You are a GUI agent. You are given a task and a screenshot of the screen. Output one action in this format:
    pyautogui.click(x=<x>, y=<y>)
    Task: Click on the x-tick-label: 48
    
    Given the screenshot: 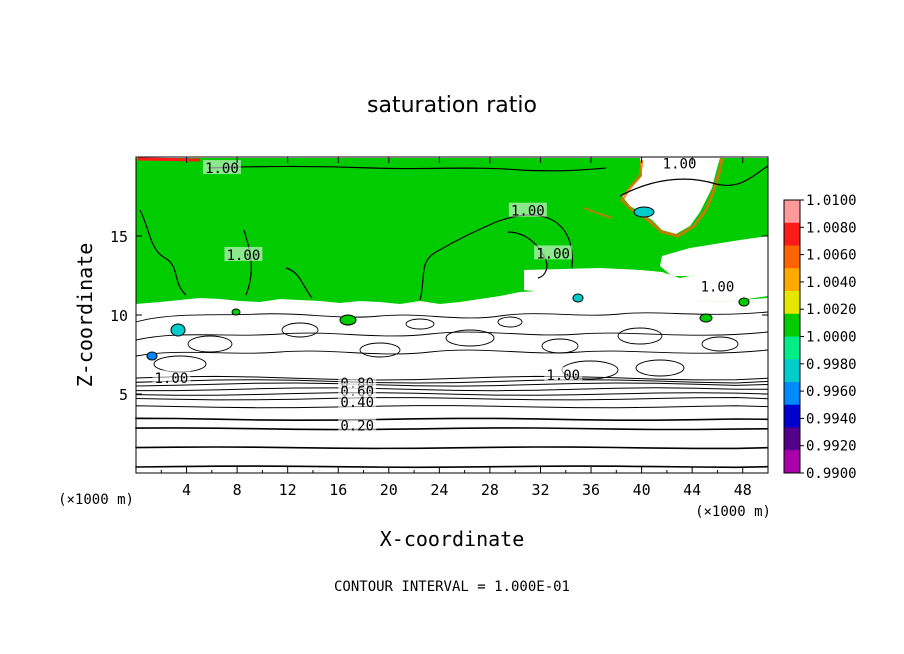 What is the action you would take?
    pyautogui.click(x=743, y=490)
    